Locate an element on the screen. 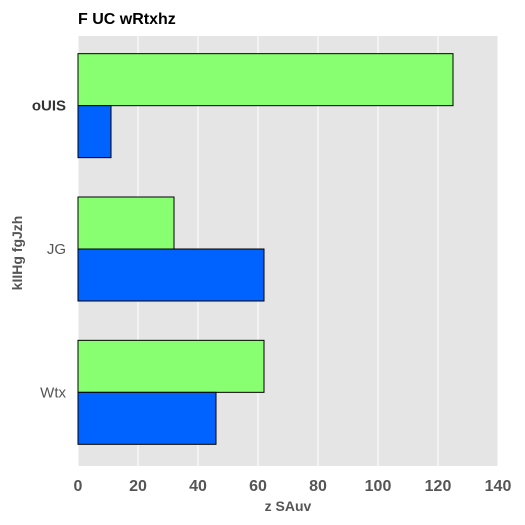  x-tick-label: 140 is located at coordinates (498, 486).